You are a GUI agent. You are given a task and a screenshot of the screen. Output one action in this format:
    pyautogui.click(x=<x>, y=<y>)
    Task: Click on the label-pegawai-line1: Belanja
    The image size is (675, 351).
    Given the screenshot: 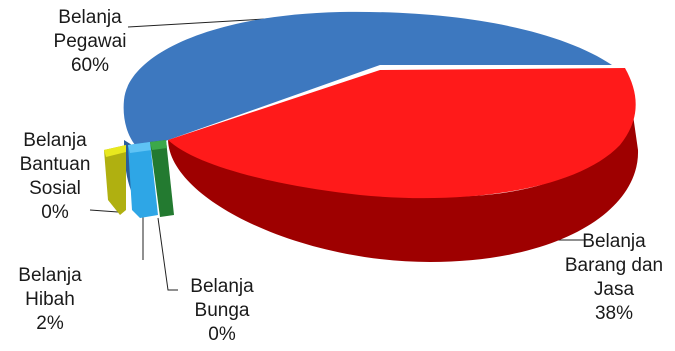 What is the action you would take?
    pyautogui.click(x=90, y=17)
    